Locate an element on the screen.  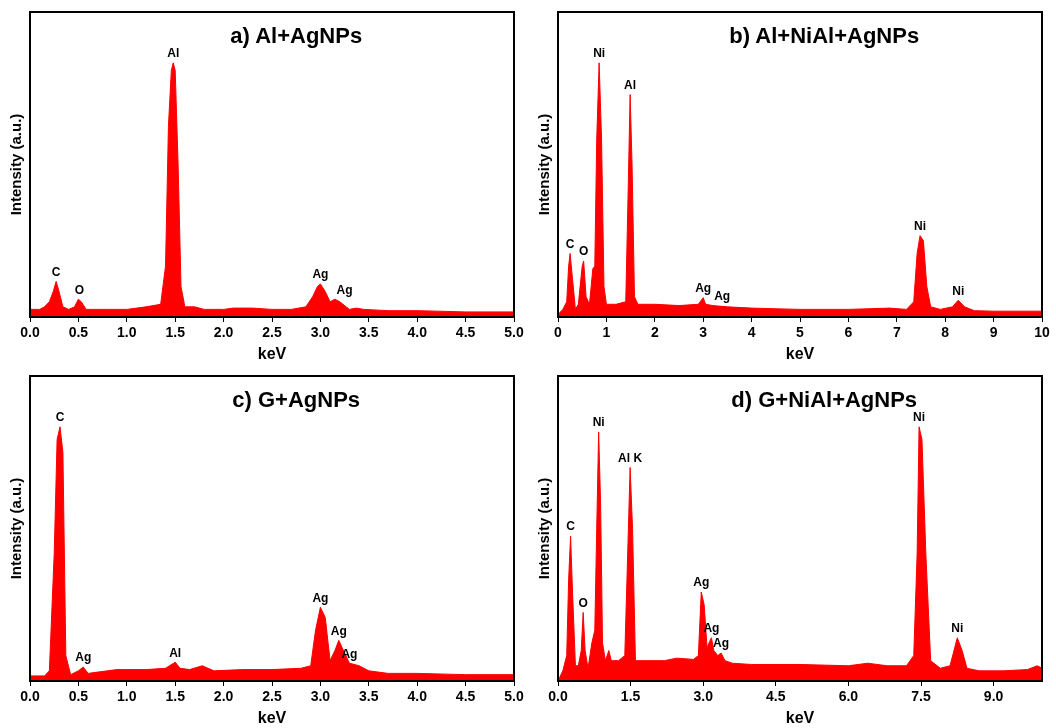
x-tick-label: 0 is located at coordinates (558, 332).